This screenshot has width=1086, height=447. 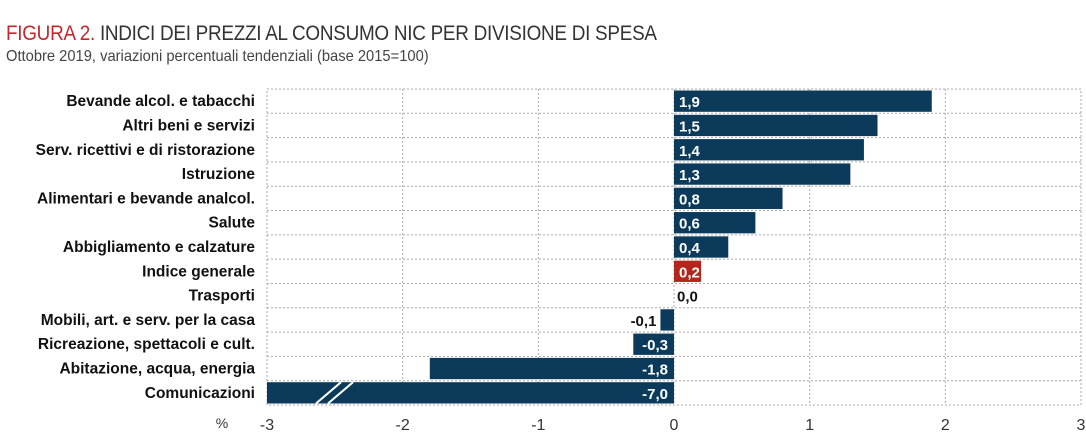 What do you see at coordinates (267, 425) in the screenshot?
I see `x-tick-label: -3` at bounding box center [267, 425].